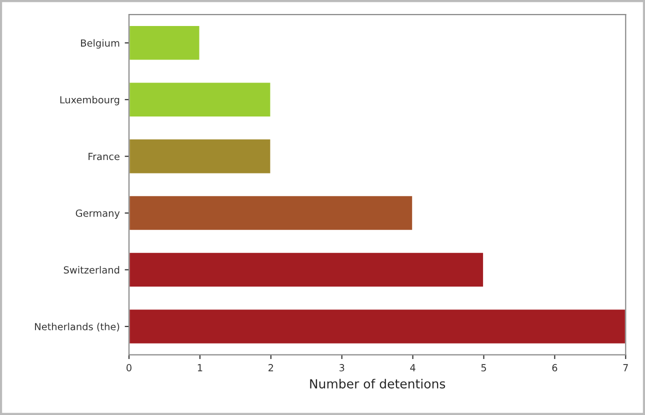 The width and height of the screenshot is (645, 415). I want to click on y-tick-label: Switzerland, so click(92, 270).